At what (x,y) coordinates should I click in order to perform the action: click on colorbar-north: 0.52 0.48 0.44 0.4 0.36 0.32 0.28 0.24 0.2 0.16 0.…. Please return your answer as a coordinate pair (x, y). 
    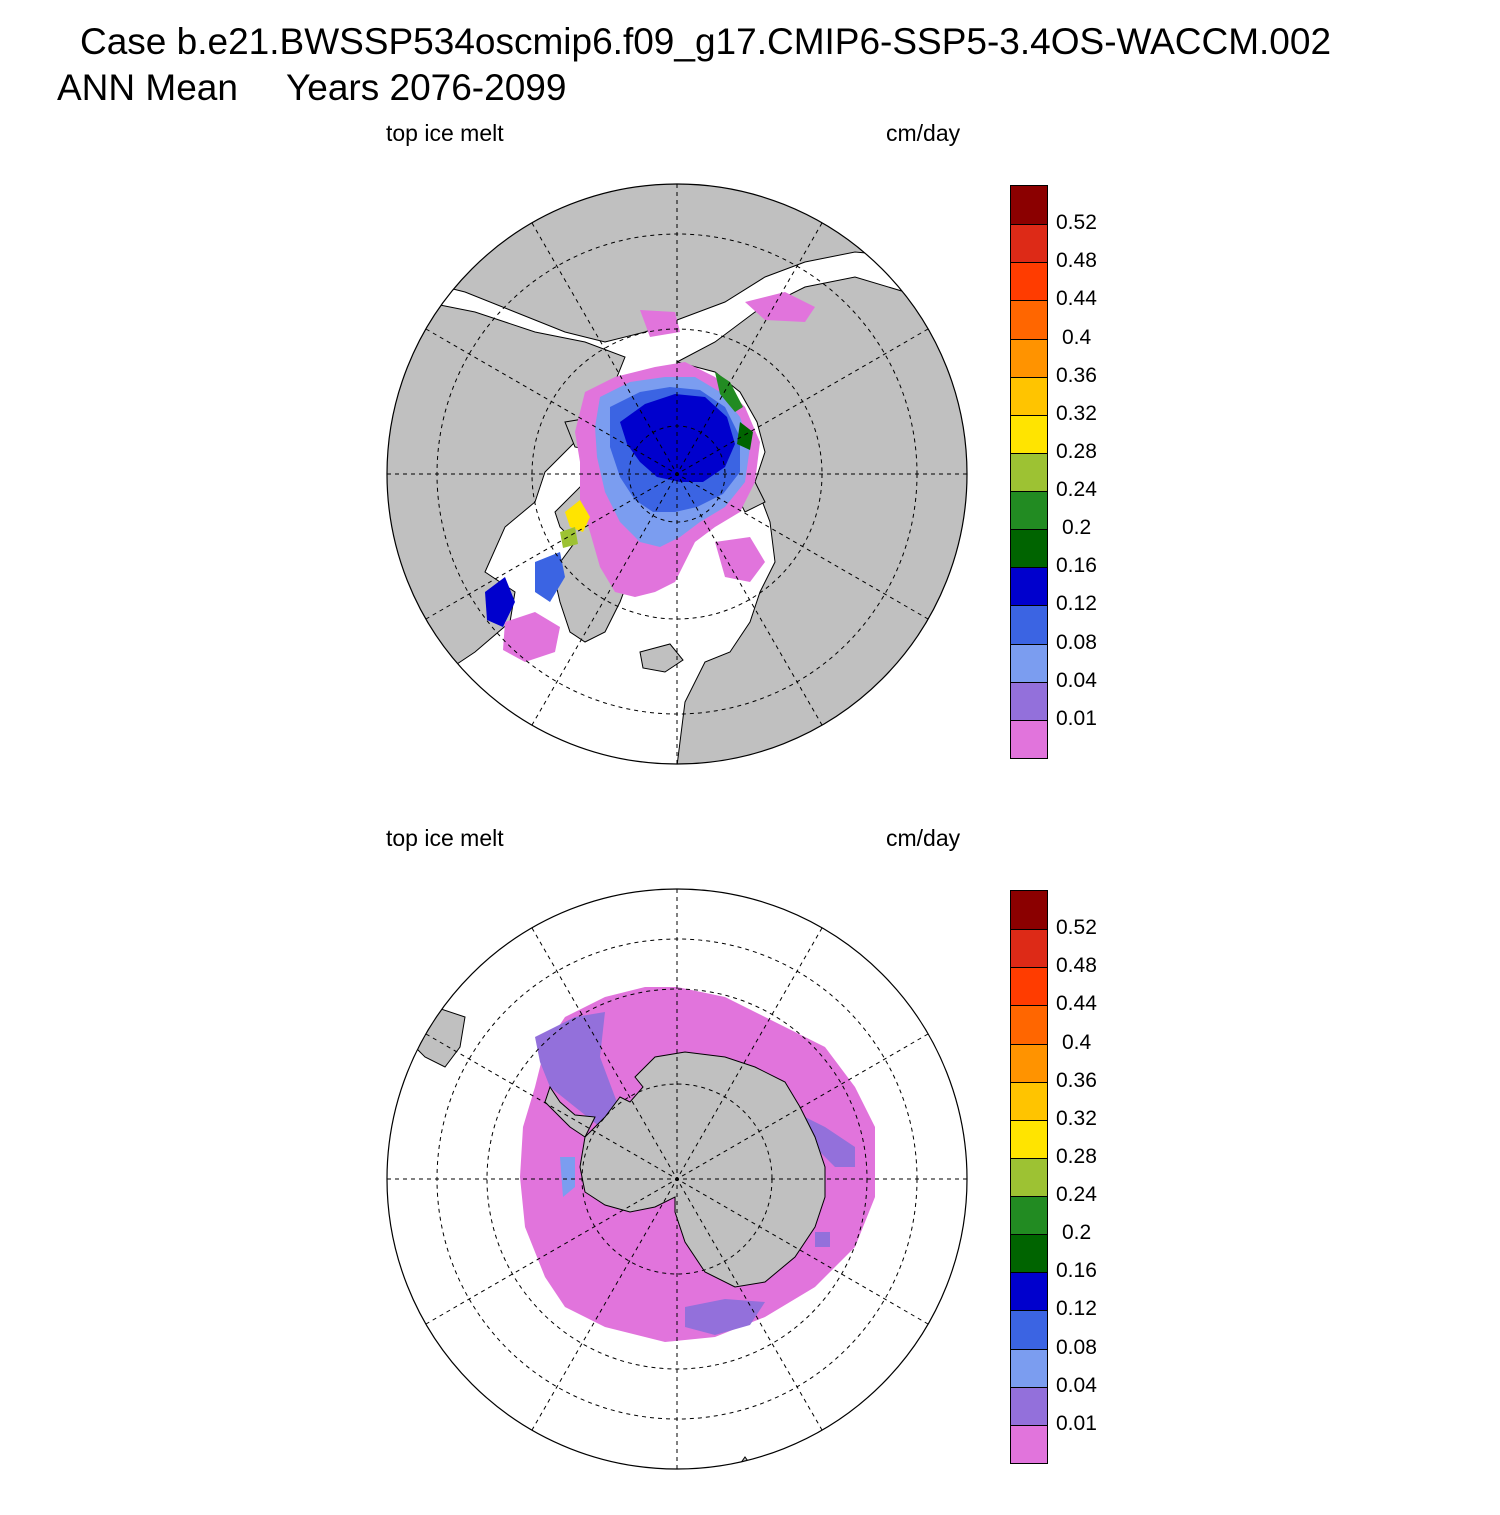
    Looking at the image, I should click on (1075, 472).